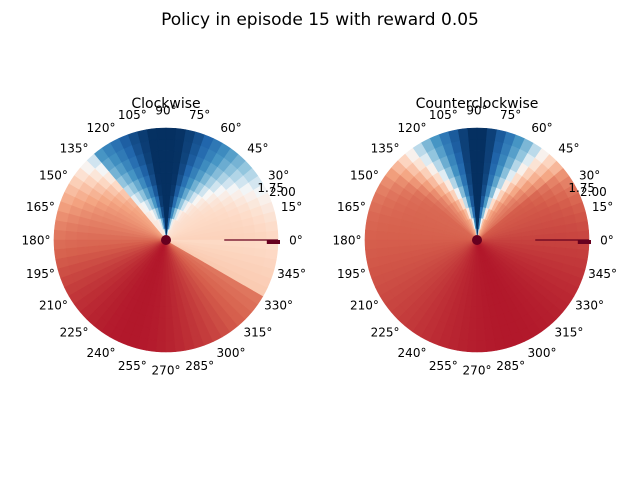  Describe the element at coordinates (593, 192) in the screenshot. I see `r-tick-label: 2.00` at that location.